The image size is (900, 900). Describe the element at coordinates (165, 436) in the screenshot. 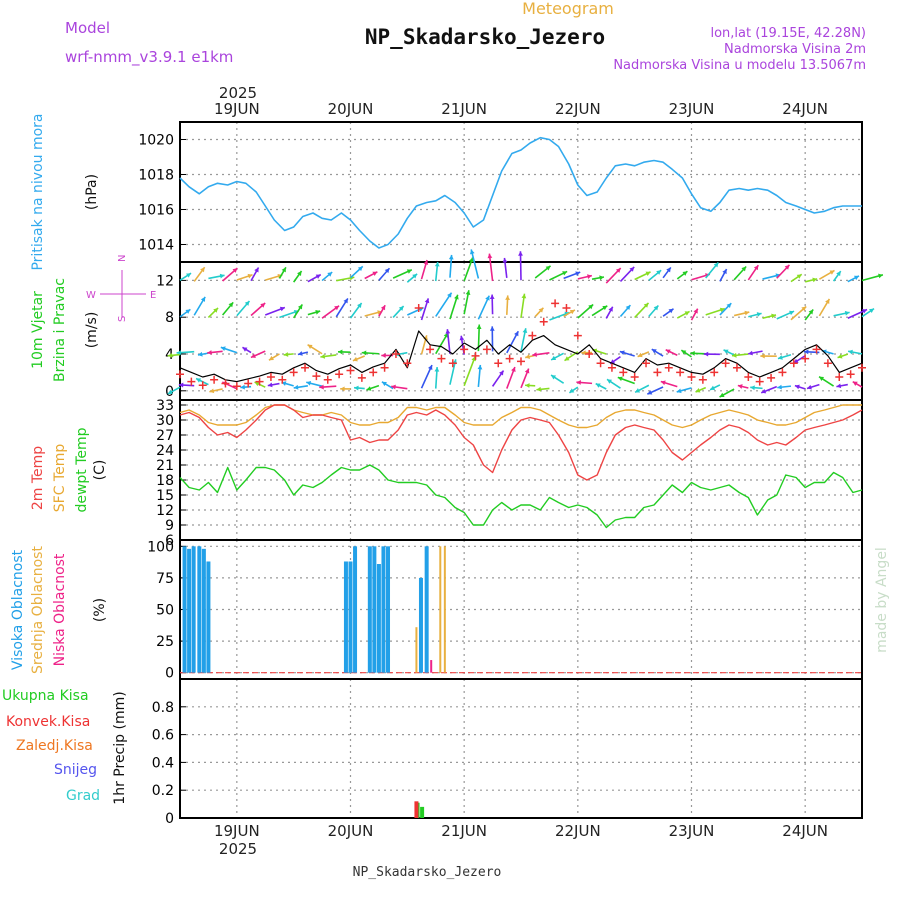

I see `y-tick-label: 27` at that location.